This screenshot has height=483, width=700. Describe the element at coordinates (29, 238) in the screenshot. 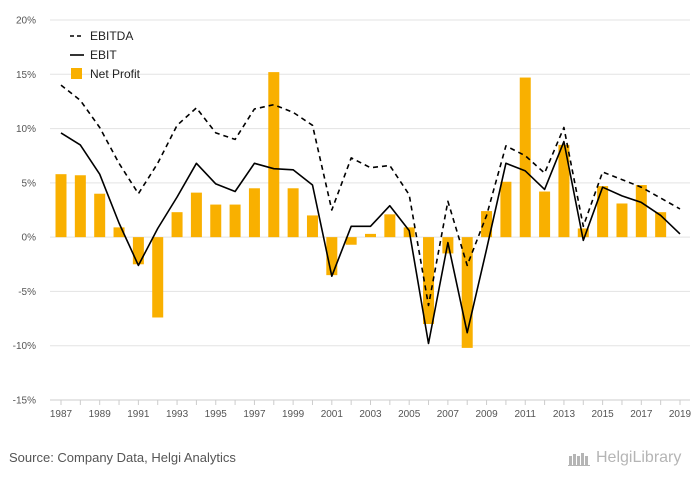

I see `y-tick-label: 0%` at that location.